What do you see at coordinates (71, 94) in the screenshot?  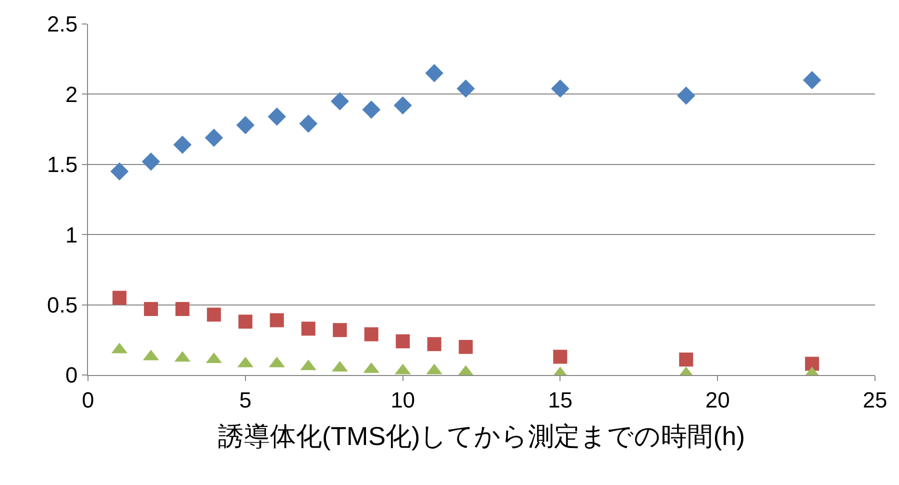 I see `y-tick-label: 2` at bounding box center [71, 94].